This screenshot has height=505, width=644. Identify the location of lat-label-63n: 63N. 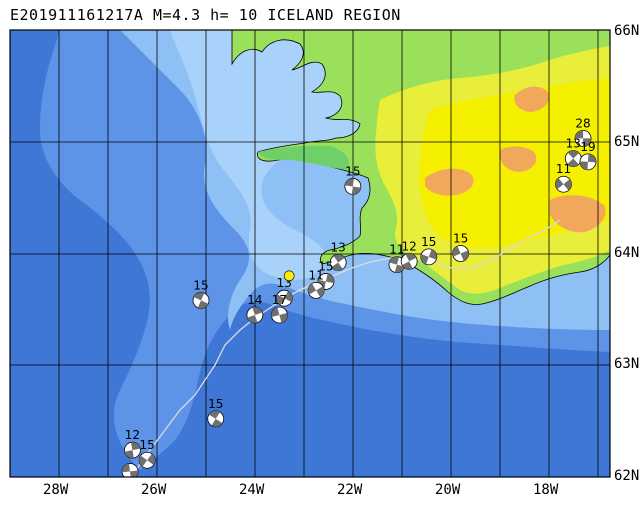
(627, 364).